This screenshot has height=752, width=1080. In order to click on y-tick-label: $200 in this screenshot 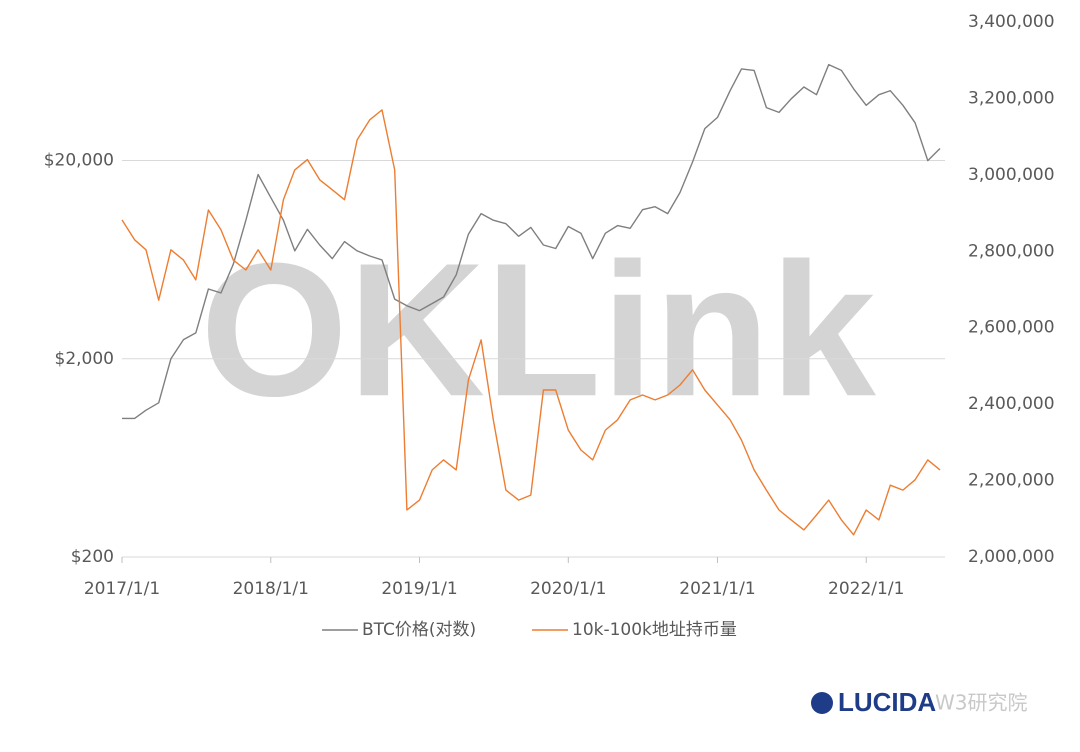, I will do `click(92, 557)`.